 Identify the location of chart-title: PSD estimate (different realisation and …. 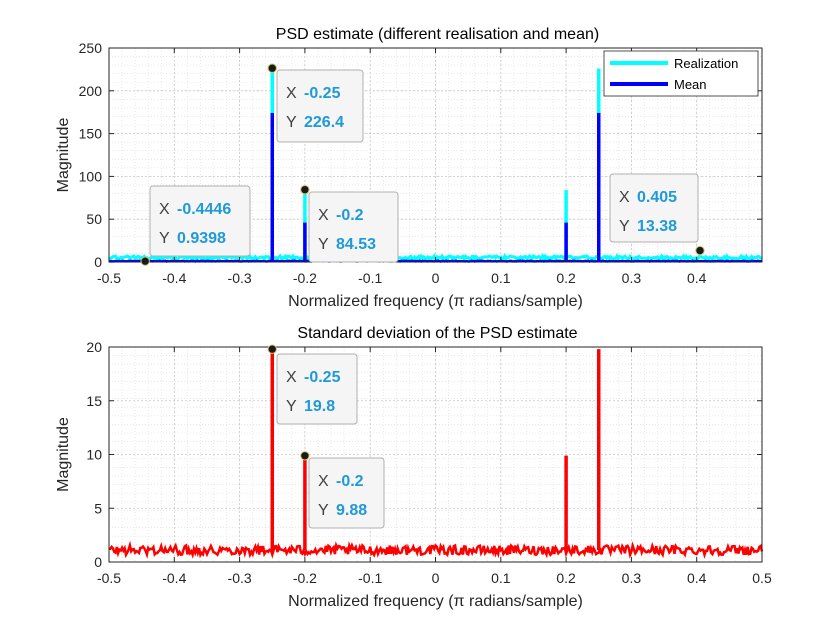
(437, 34).